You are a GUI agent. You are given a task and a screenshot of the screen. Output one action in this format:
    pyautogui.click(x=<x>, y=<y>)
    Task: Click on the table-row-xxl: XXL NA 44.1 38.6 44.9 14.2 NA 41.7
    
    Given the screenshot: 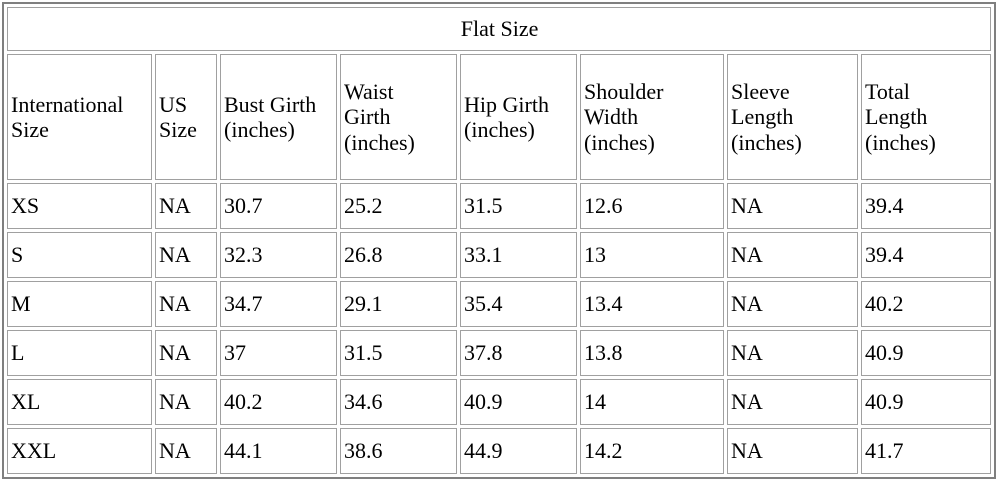 What is the action you would take?
    pyautogui.click(x=499, y=451)
    